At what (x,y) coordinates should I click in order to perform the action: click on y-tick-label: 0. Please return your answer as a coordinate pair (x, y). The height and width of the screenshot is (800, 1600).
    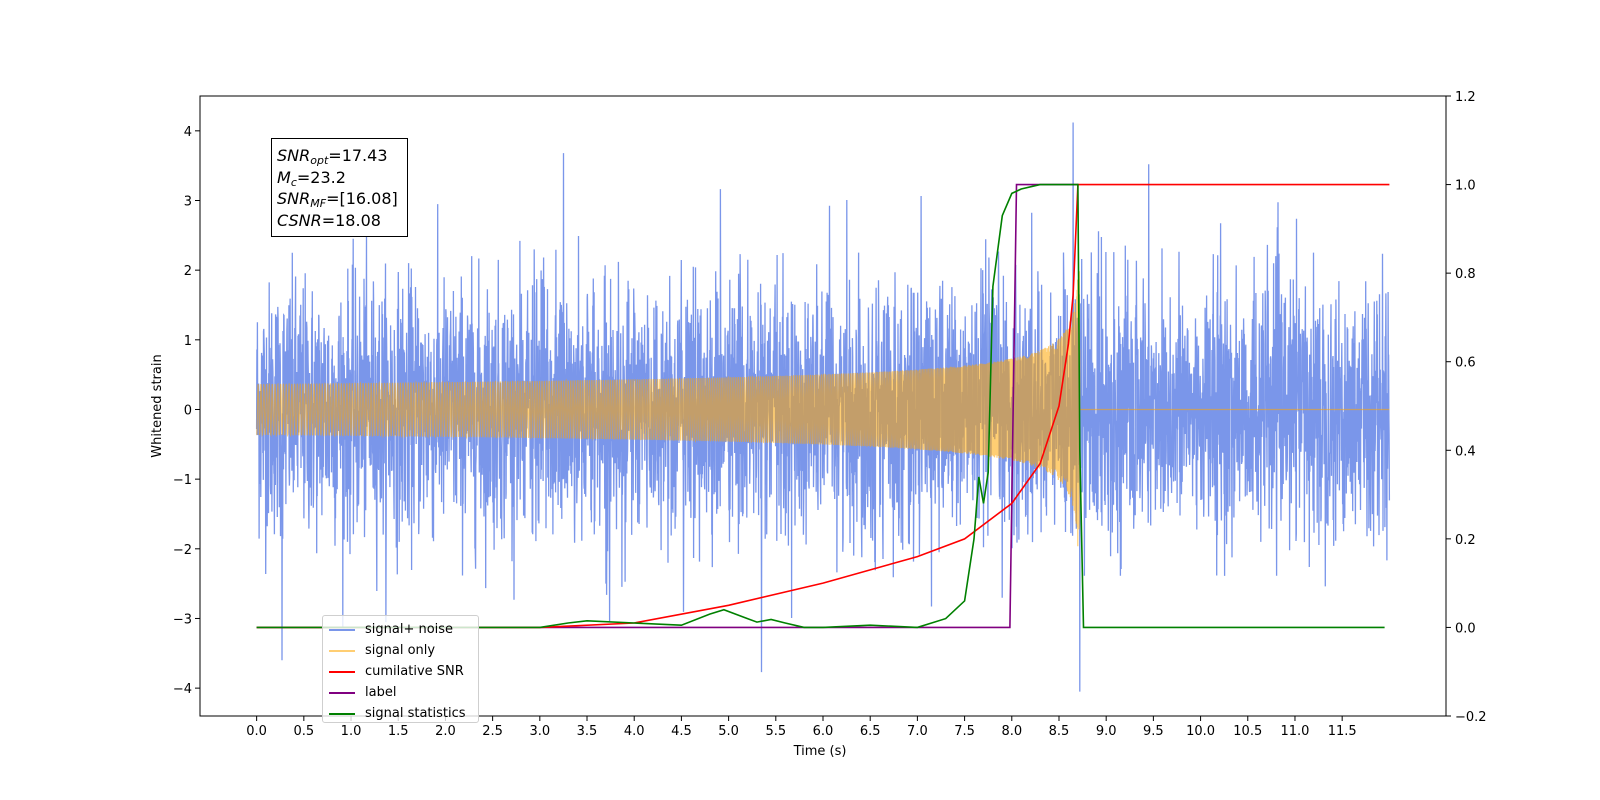
    Looking at the image, I should click on (188, 410).